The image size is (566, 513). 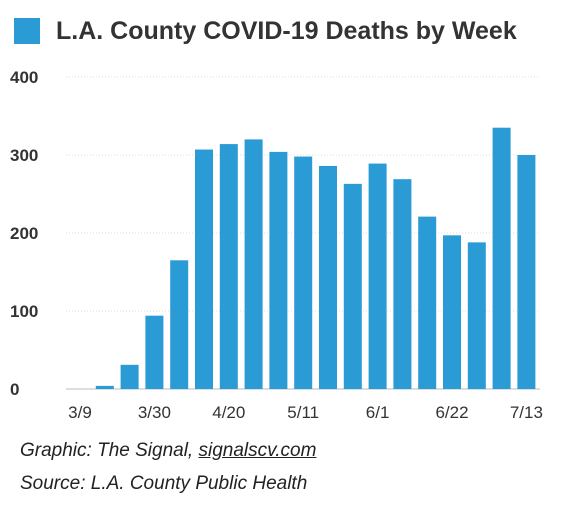 What do you see at coordinates (154, 412) in the screenshot?
I see `x-tick-label: 3/30` at bounding box center [154, 412].